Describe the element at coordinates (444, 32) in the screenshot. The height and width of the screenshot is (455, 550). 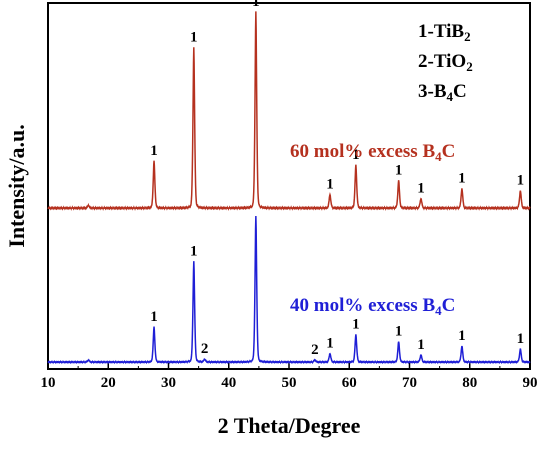
I see `legend-entry: 1-TiB2` at that location.